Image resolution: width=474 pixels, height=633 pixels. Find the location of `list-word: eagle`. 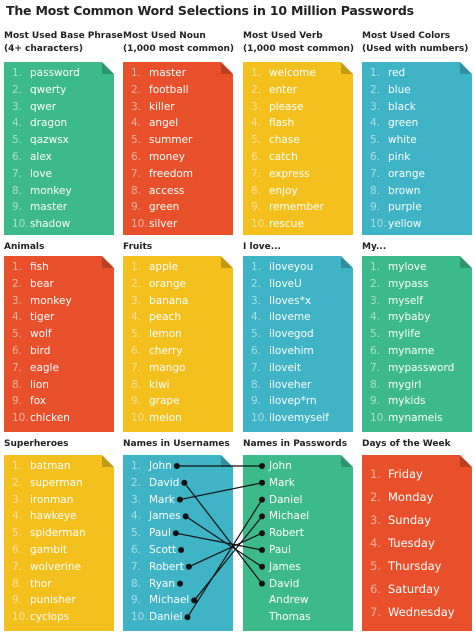

list-word: eagle is located at coordinates (44, 367).